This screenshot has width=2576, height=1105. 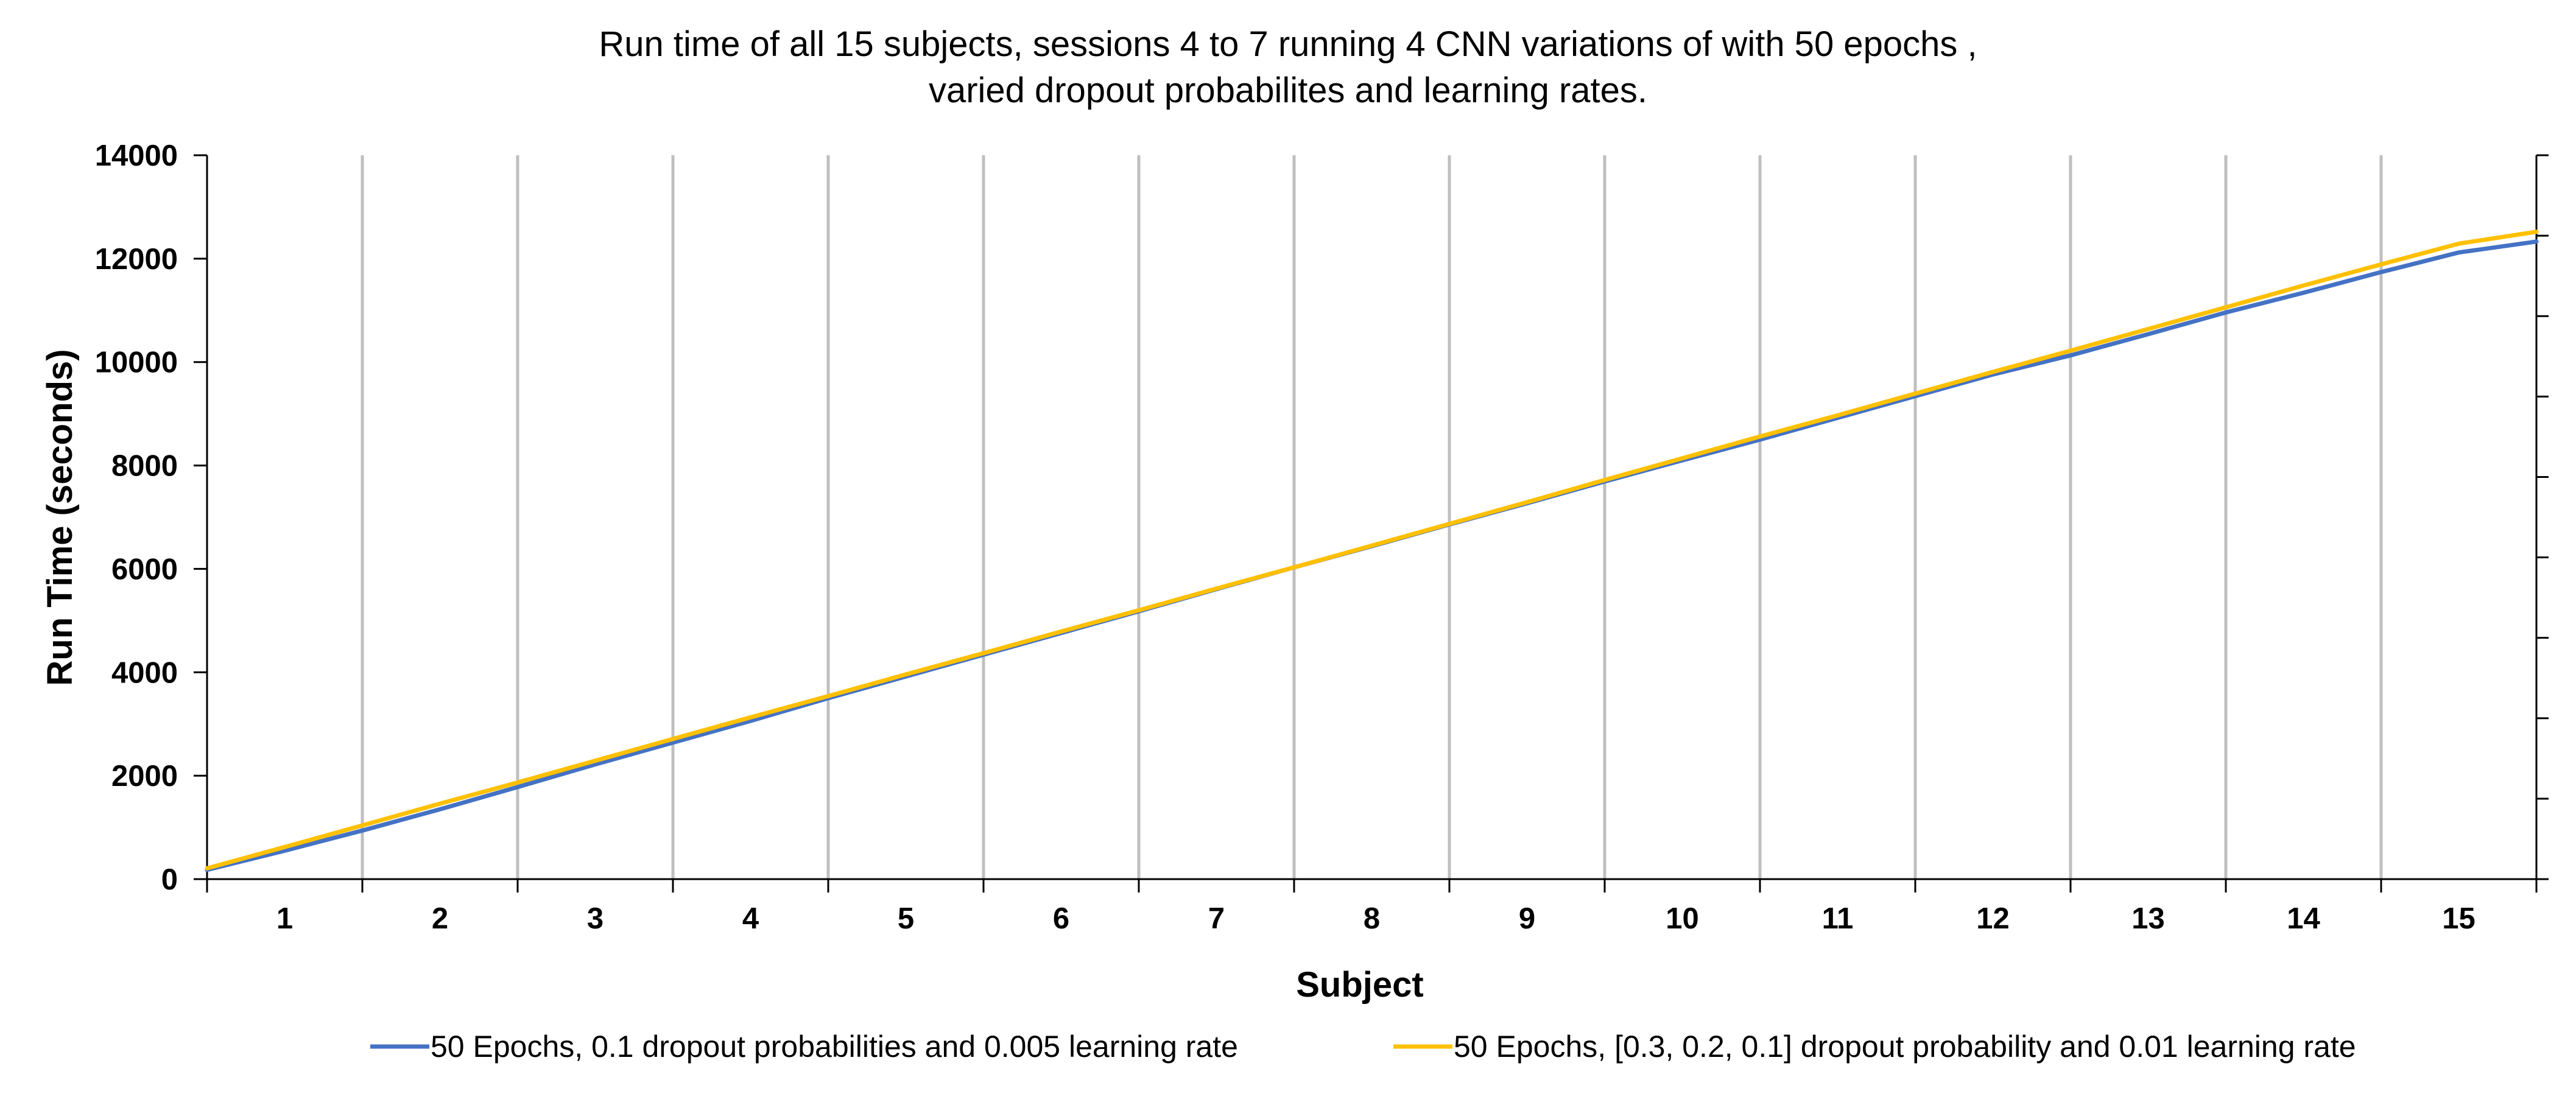 What do you see at coordinates (144, 569) in the screenshot?
I see `y-tick-label: 6000` at bounding box center [144, 569].